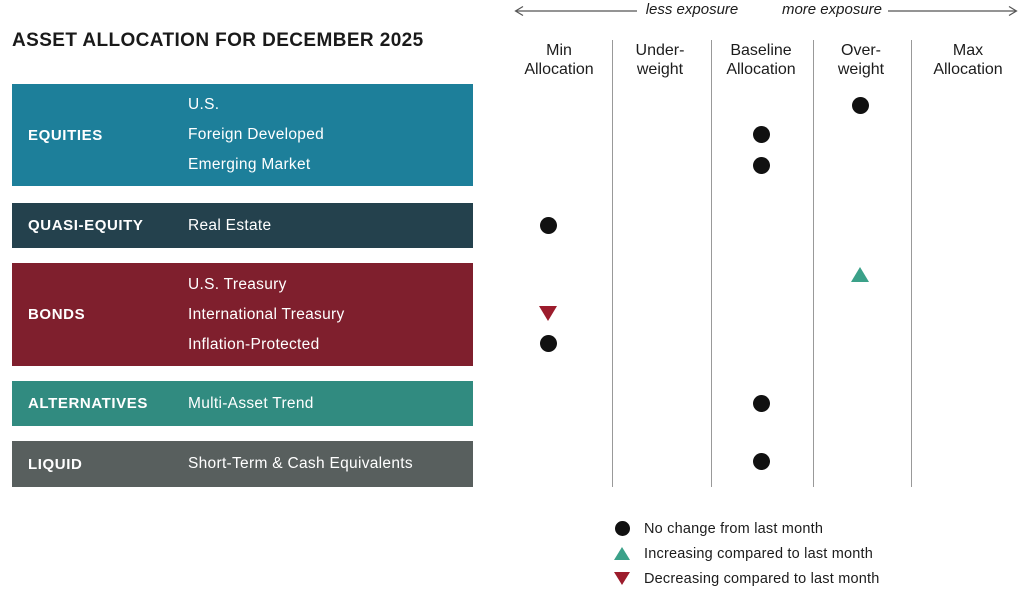 The height and width of the screenshot is (596, 1025). Describe the element at coordinates (57, 314) in the screenshot. I see `category-label: BONDS` at that location.